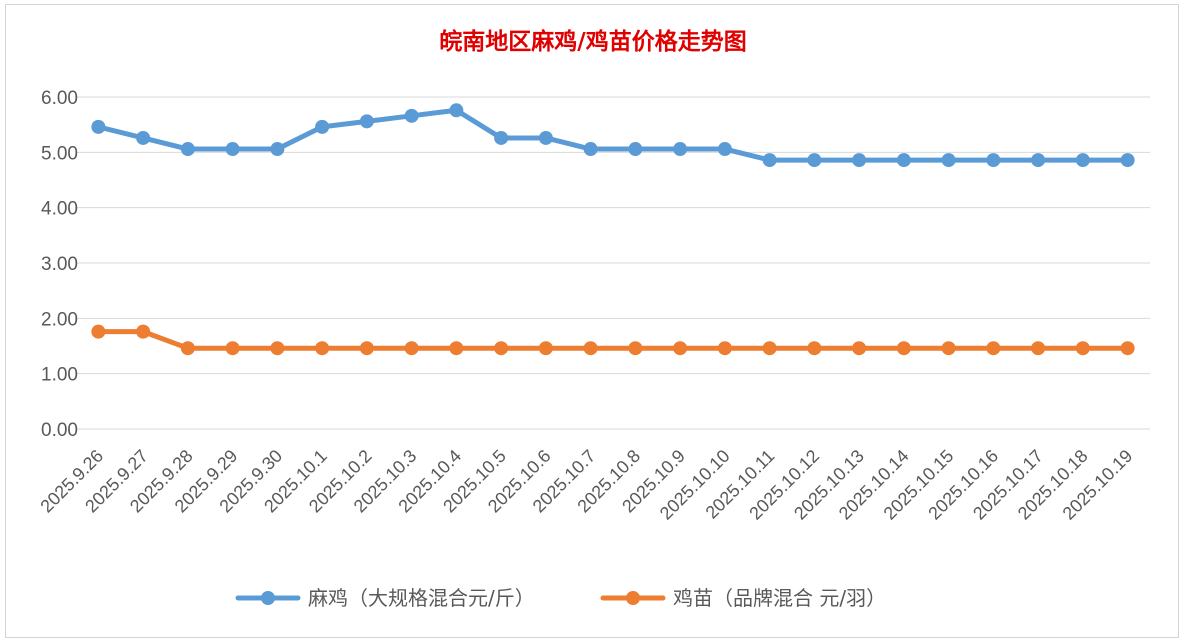  I want to click on y-tick-label: 1.00, so click(59, 375).